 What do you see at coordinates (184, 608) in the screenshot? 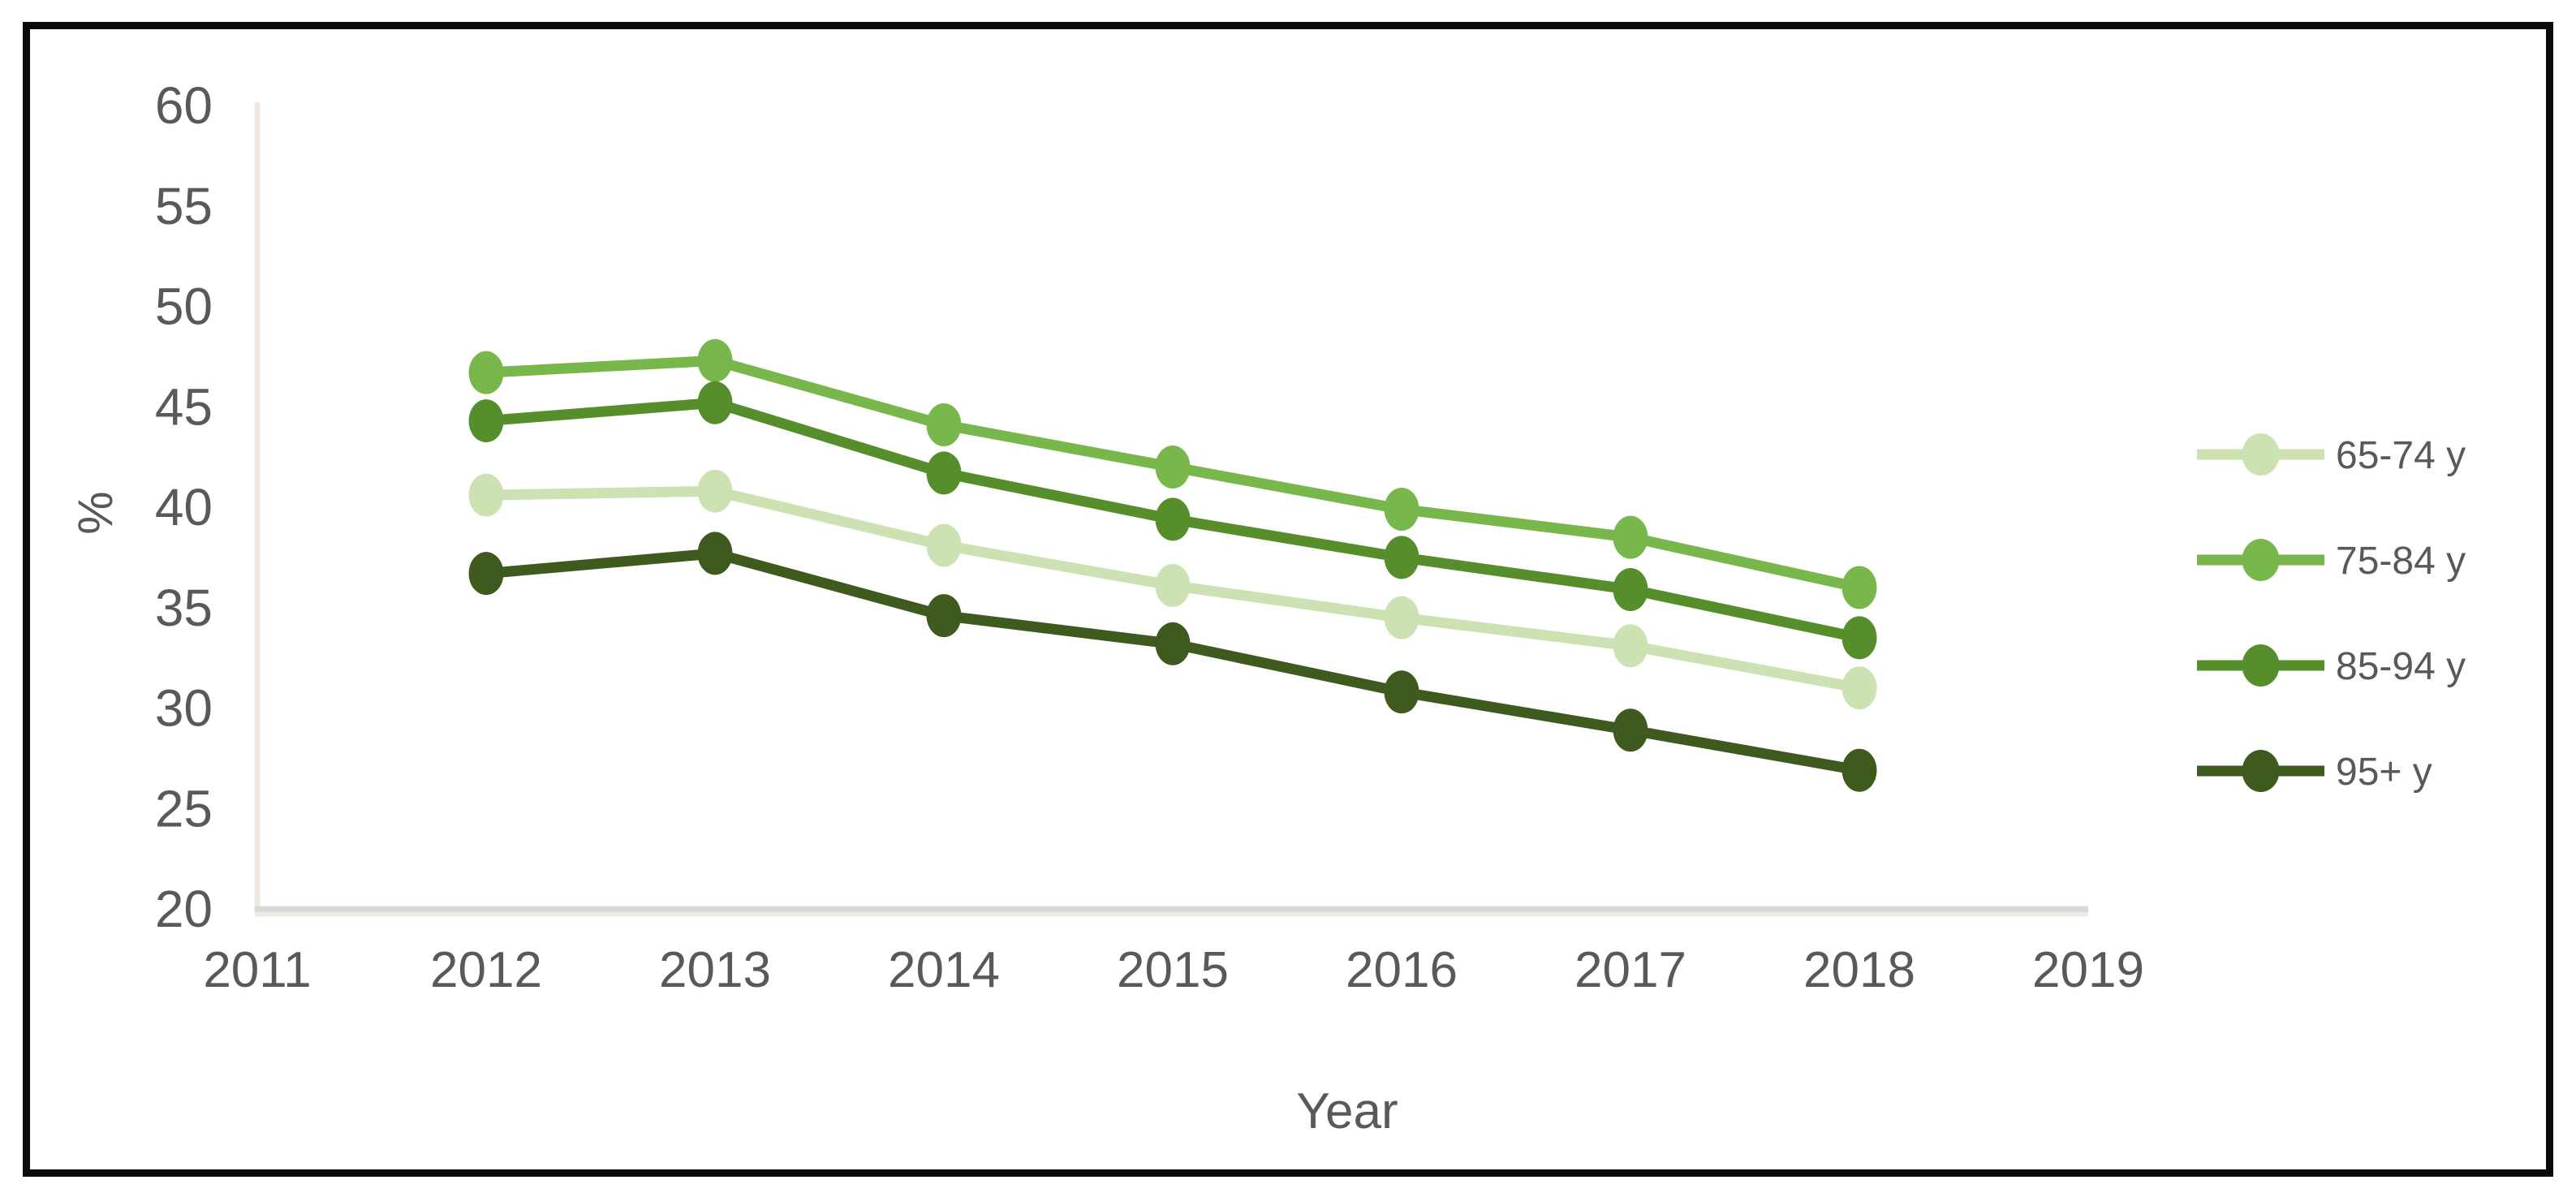
I see `y-tick-label: 35` at bounding box center [184, 608].